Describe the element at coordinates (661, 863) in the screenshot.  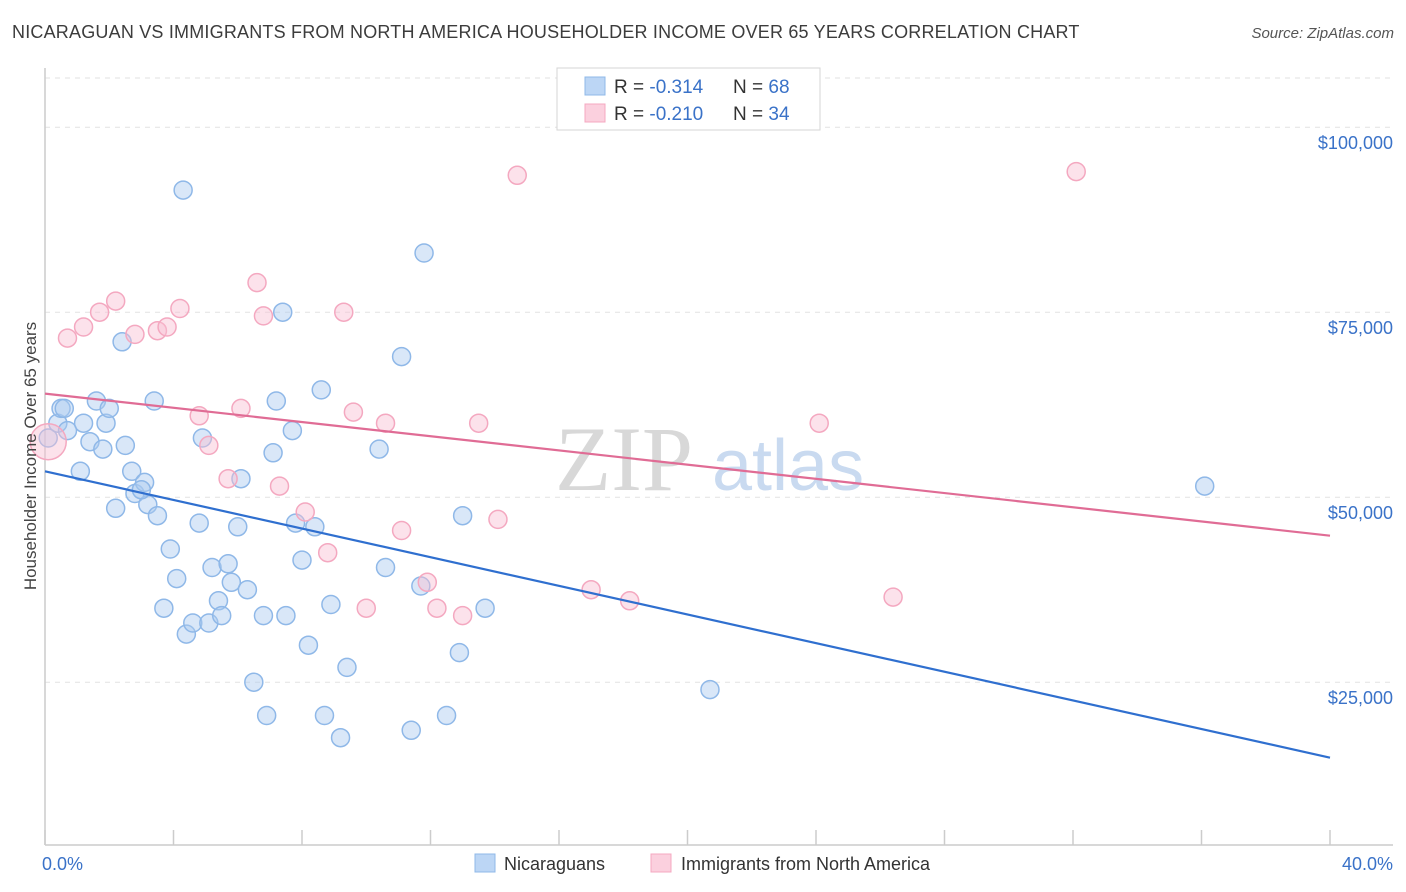
I see `bottom-legend-swatch-immigrants` at that location.